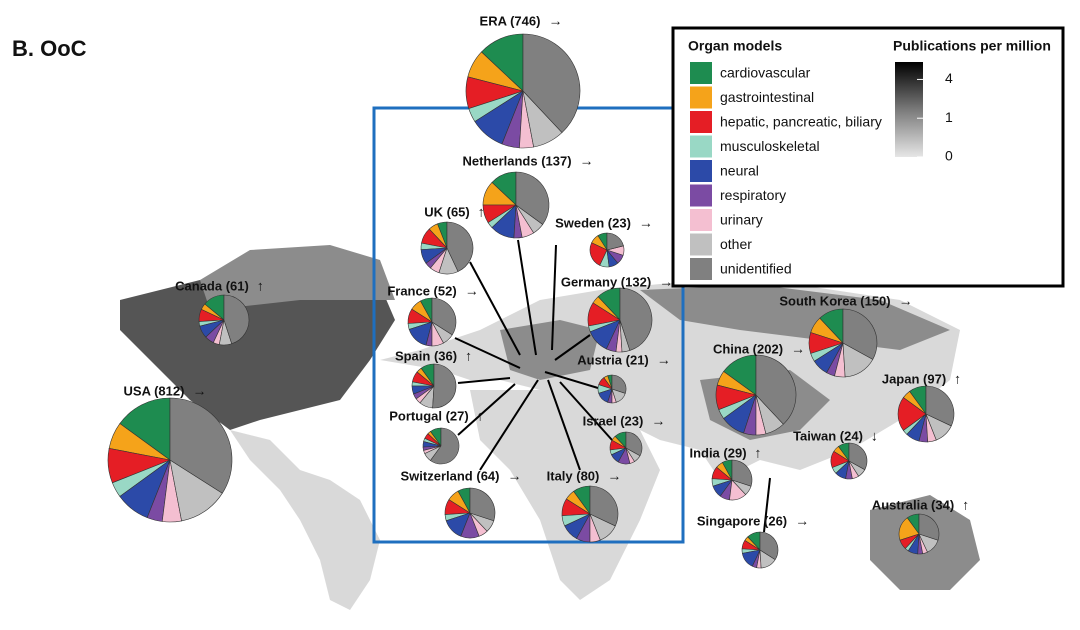 This screenshot has width=1080, height=630. Describe the element at coordinates (606, 281) in the screenshot. I see `pie-label: Germany (132)` at that location.